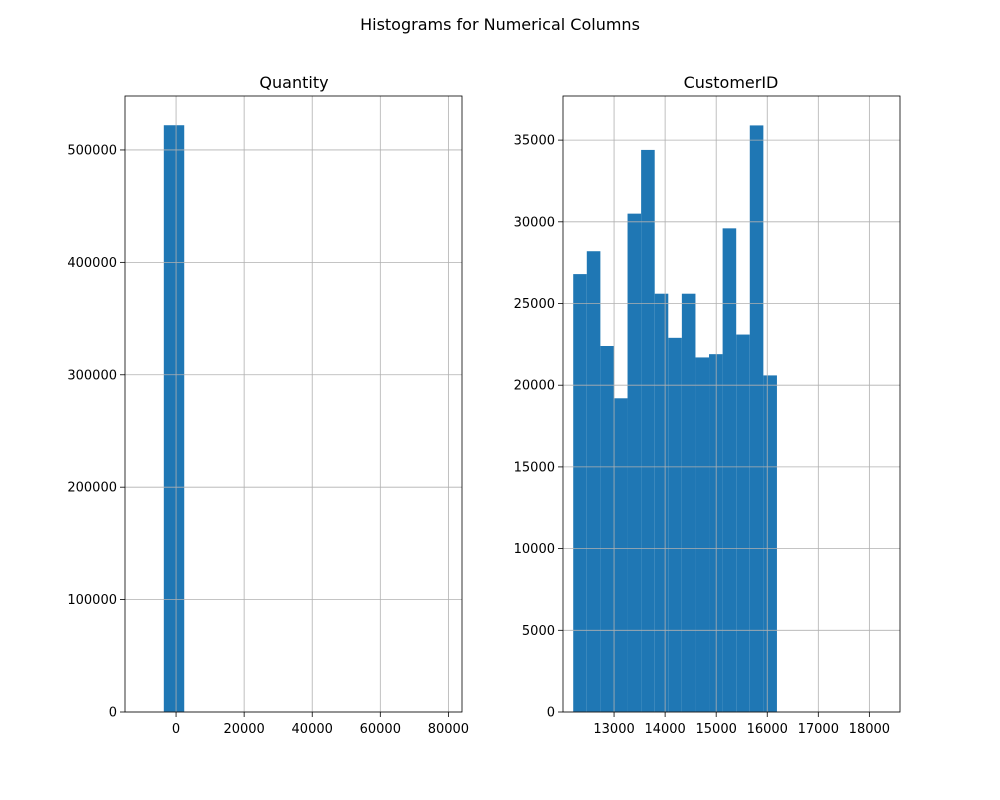 The width and height of the screenshot is (1000, 800). What do you see at coordinates (534, 549) in the screenshot?
I see `customerid-ytick-label-2: 10000` at bounding box center [534, 549].